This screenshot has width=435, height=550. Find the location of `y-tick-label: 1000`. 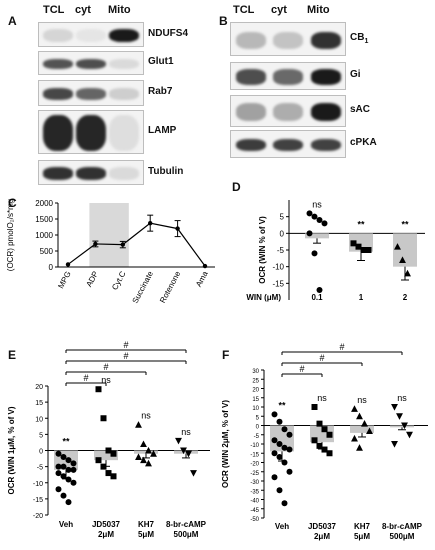

y-tick-label: 1000 is located at coordinates (44, 235).